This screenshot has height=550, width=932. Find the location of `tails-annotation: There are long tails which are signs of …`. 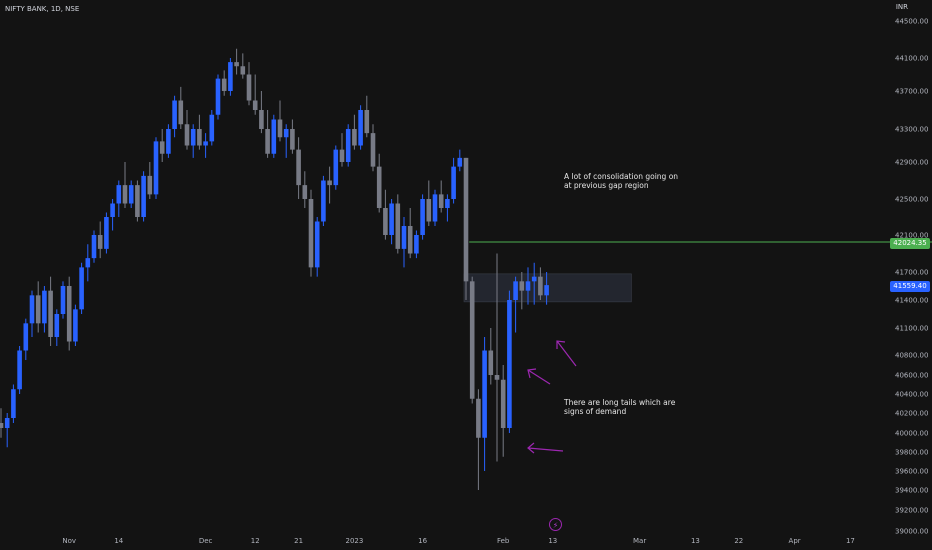

tails-annotation: There are long tails which are signs of … is located at coordinates (620, 407).